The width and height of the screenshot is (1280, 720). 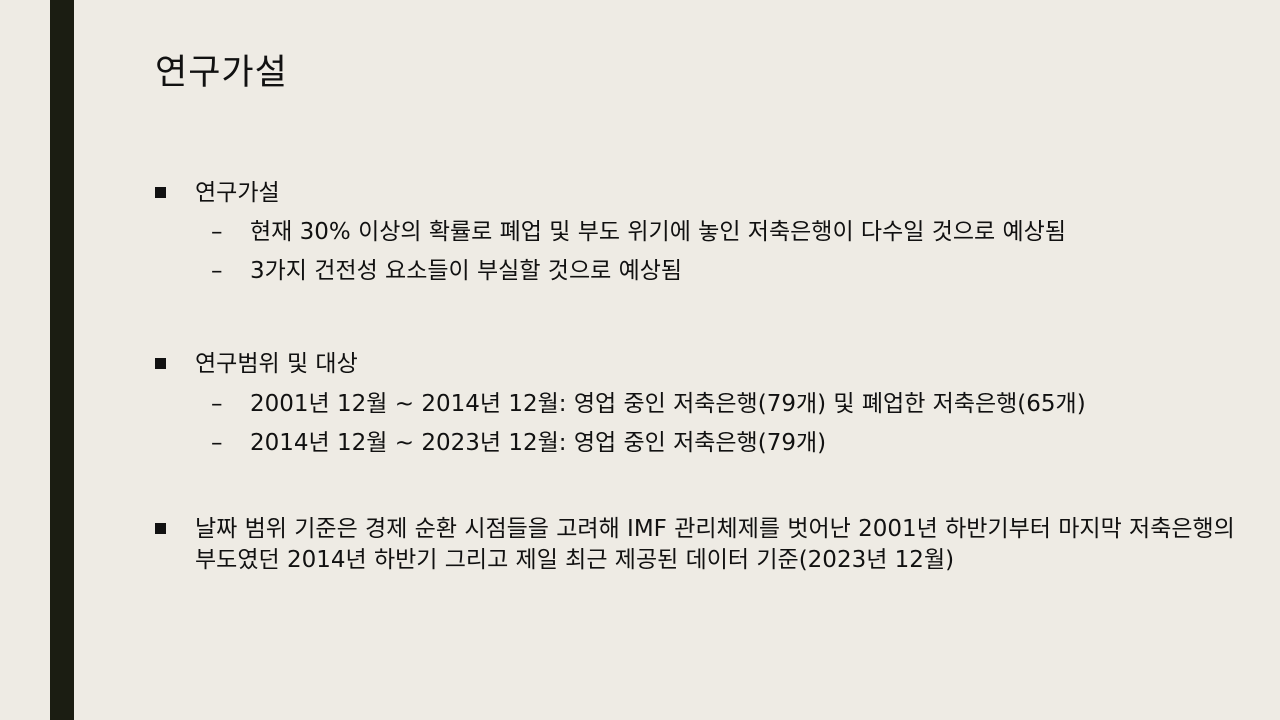 I want to click on sub-bullet-text: 2014년 12월 ~ 2023년 12월: 영업 중인 저축은행(79개), so click(x=538, y=443).